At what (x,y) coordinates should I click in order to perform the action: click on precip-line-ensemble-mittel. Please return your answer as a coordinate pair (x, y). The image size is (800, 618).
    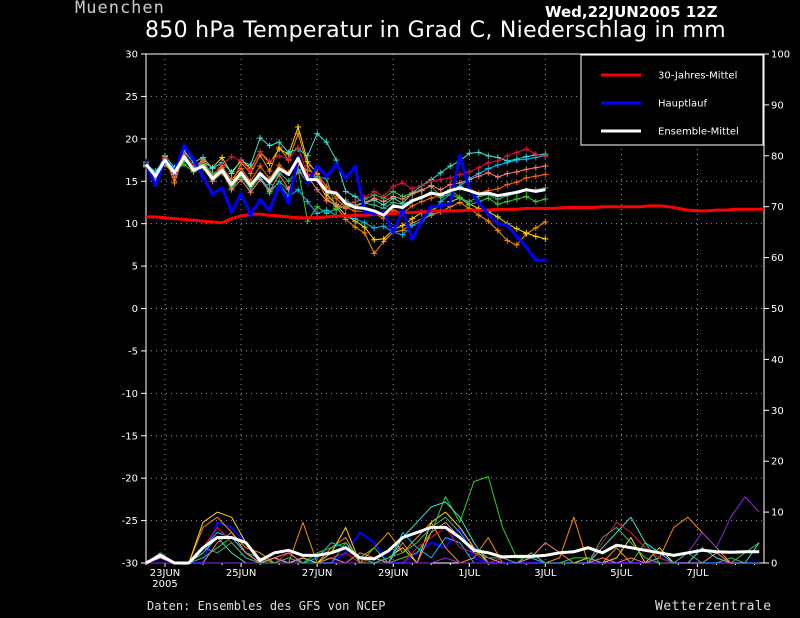
    Looking at the image, I should click on (452, 545).